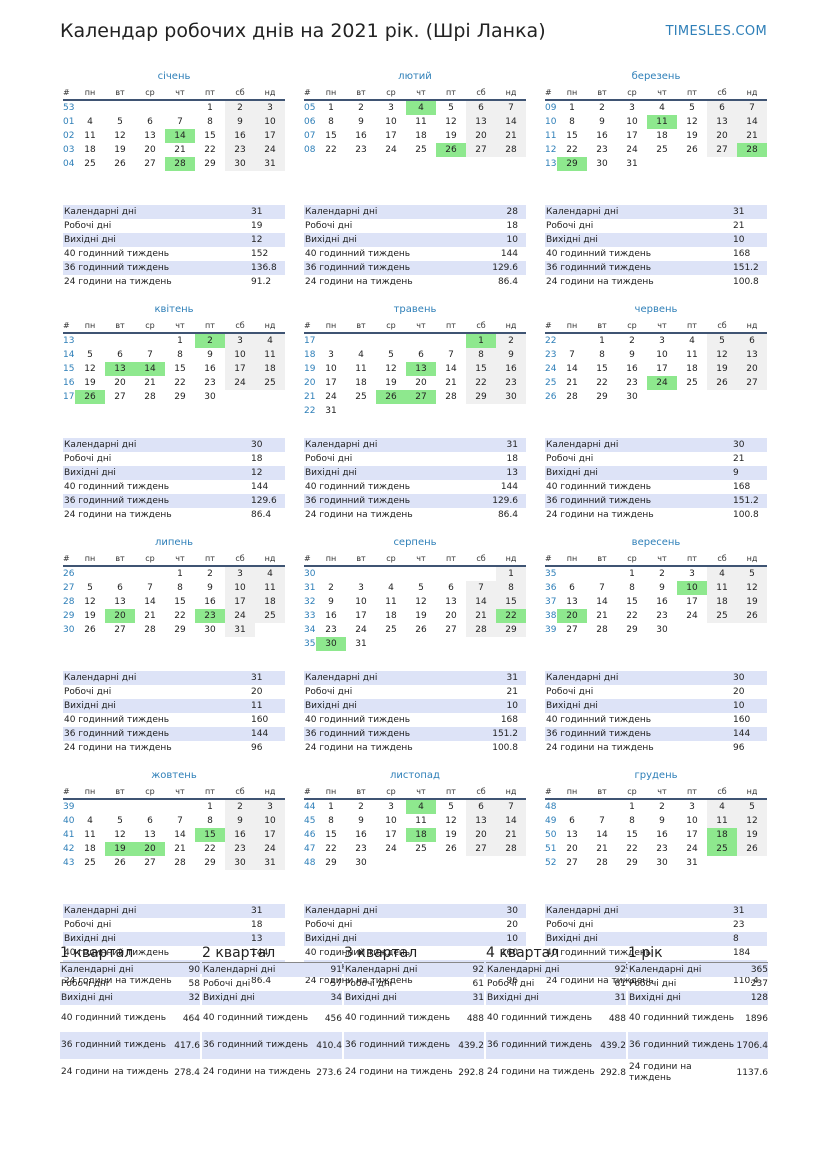 Image resolution: width=827 pixels, height=1169 pixels. Describe the element at coordinates (551, 616) in the screenshot. I see `week-number: 38` at that location.